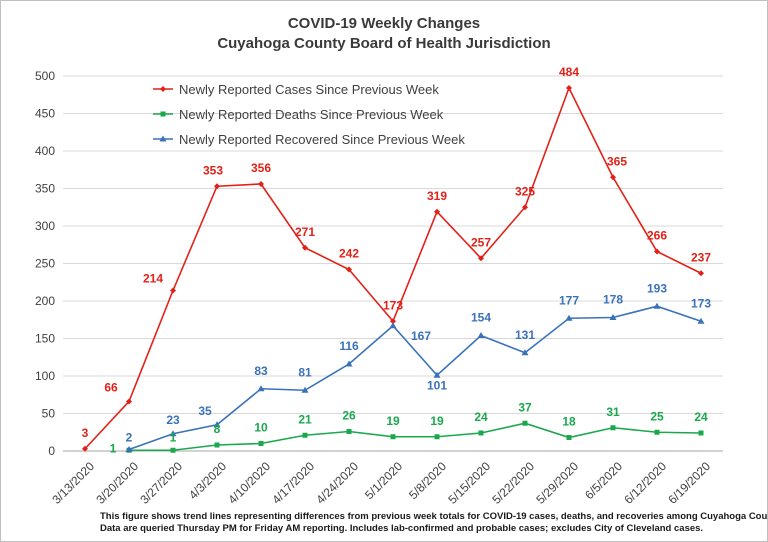 The width and height of the screenshot is (768, 542). I want to click on data-label: 23, so click(173, 420).